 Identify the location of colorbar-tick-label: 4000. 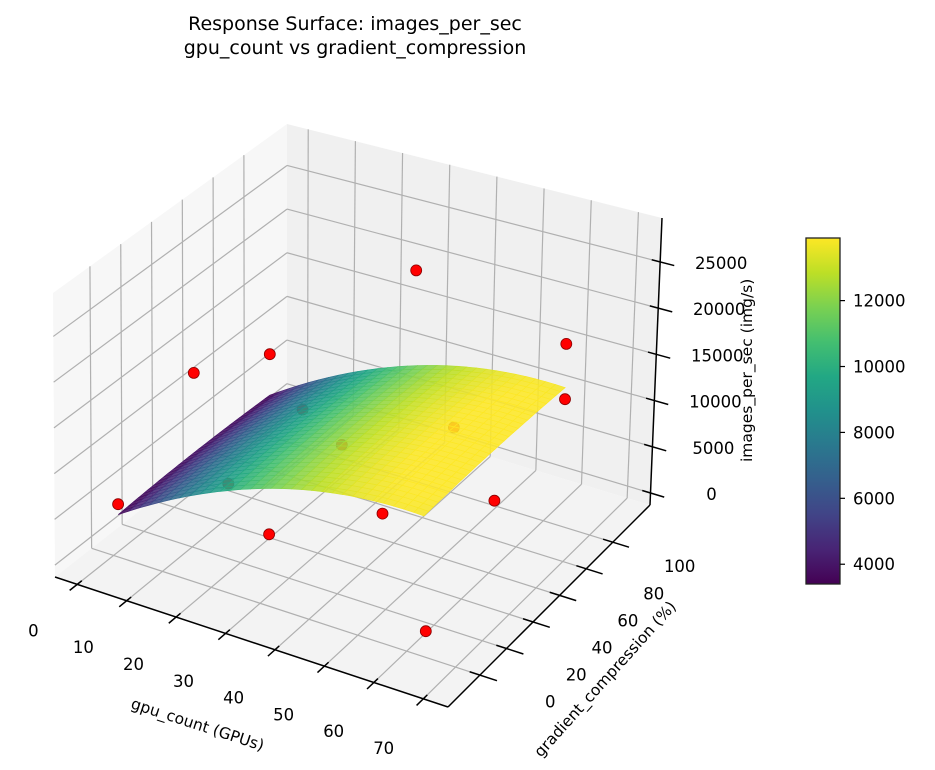
(874, 564).